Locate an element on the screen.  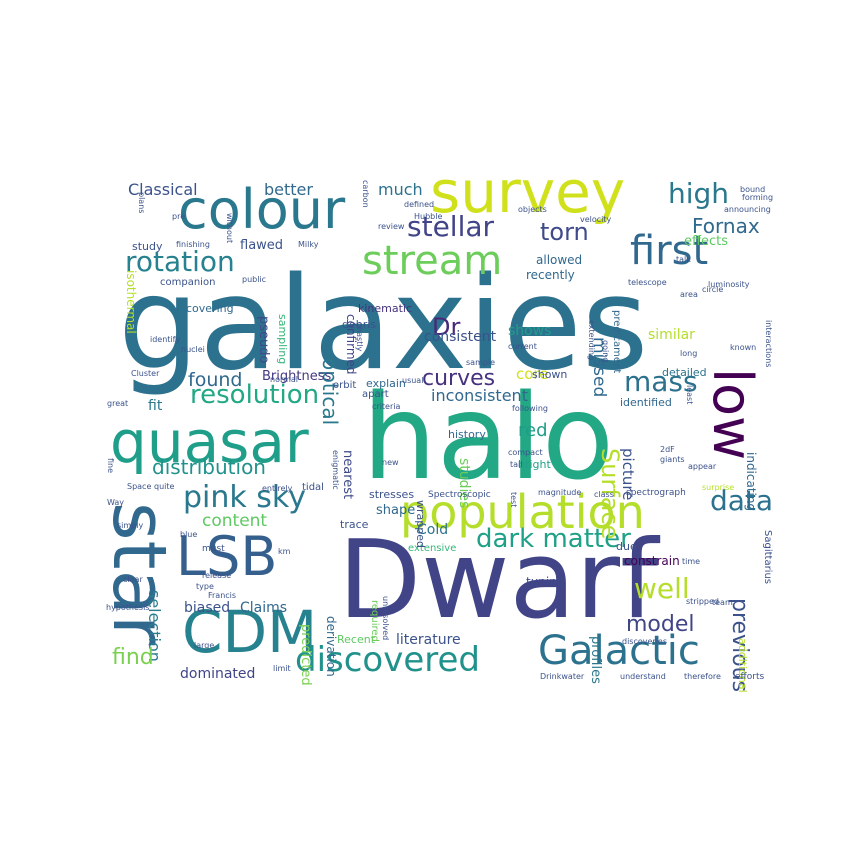
word-sample: sample is located at coordinates (480, 362).